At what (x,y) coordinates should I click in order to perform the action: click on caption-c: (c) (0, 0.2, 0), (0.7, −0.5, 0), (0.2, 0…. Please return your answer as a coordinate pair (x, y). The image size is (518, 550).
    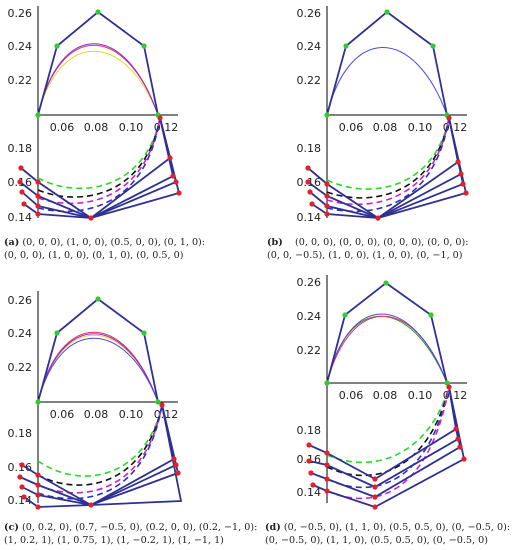
    Looking at the image, I should click on (130, 534).